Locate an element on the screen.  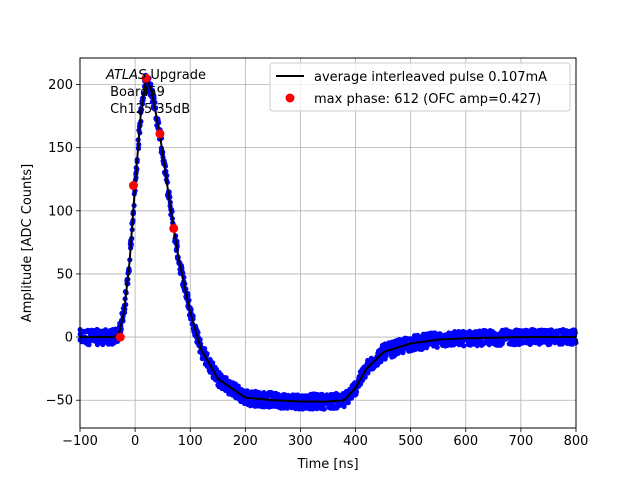
atlas-annotation: ATLAS Upgrade Board59 Ch125 35dB is located at coordinates (155, 92).